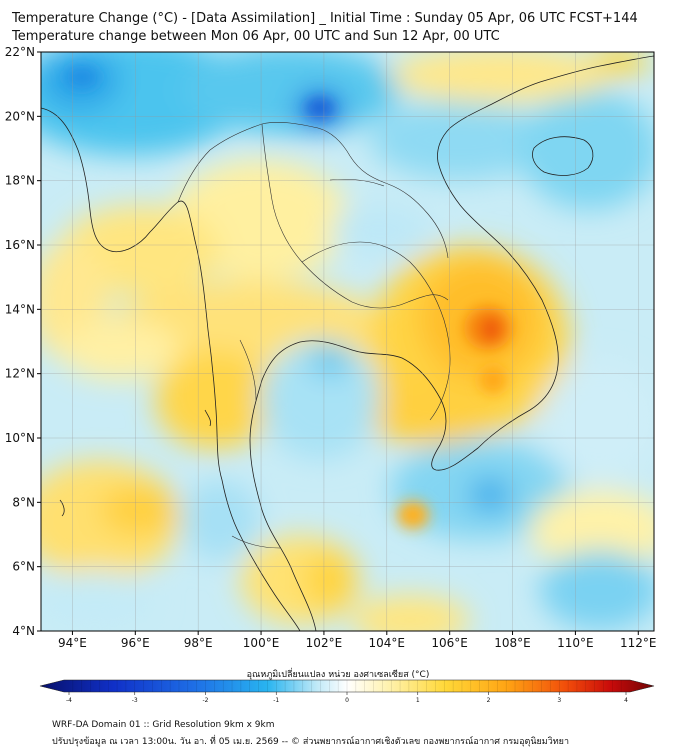 Image resolution: width=676 pixels, height=756 pixels. What do you see at coordinates (626, 700) in the screenshot?
I see `colorbar-tick-label: 4` at bounding box center [626, 700].